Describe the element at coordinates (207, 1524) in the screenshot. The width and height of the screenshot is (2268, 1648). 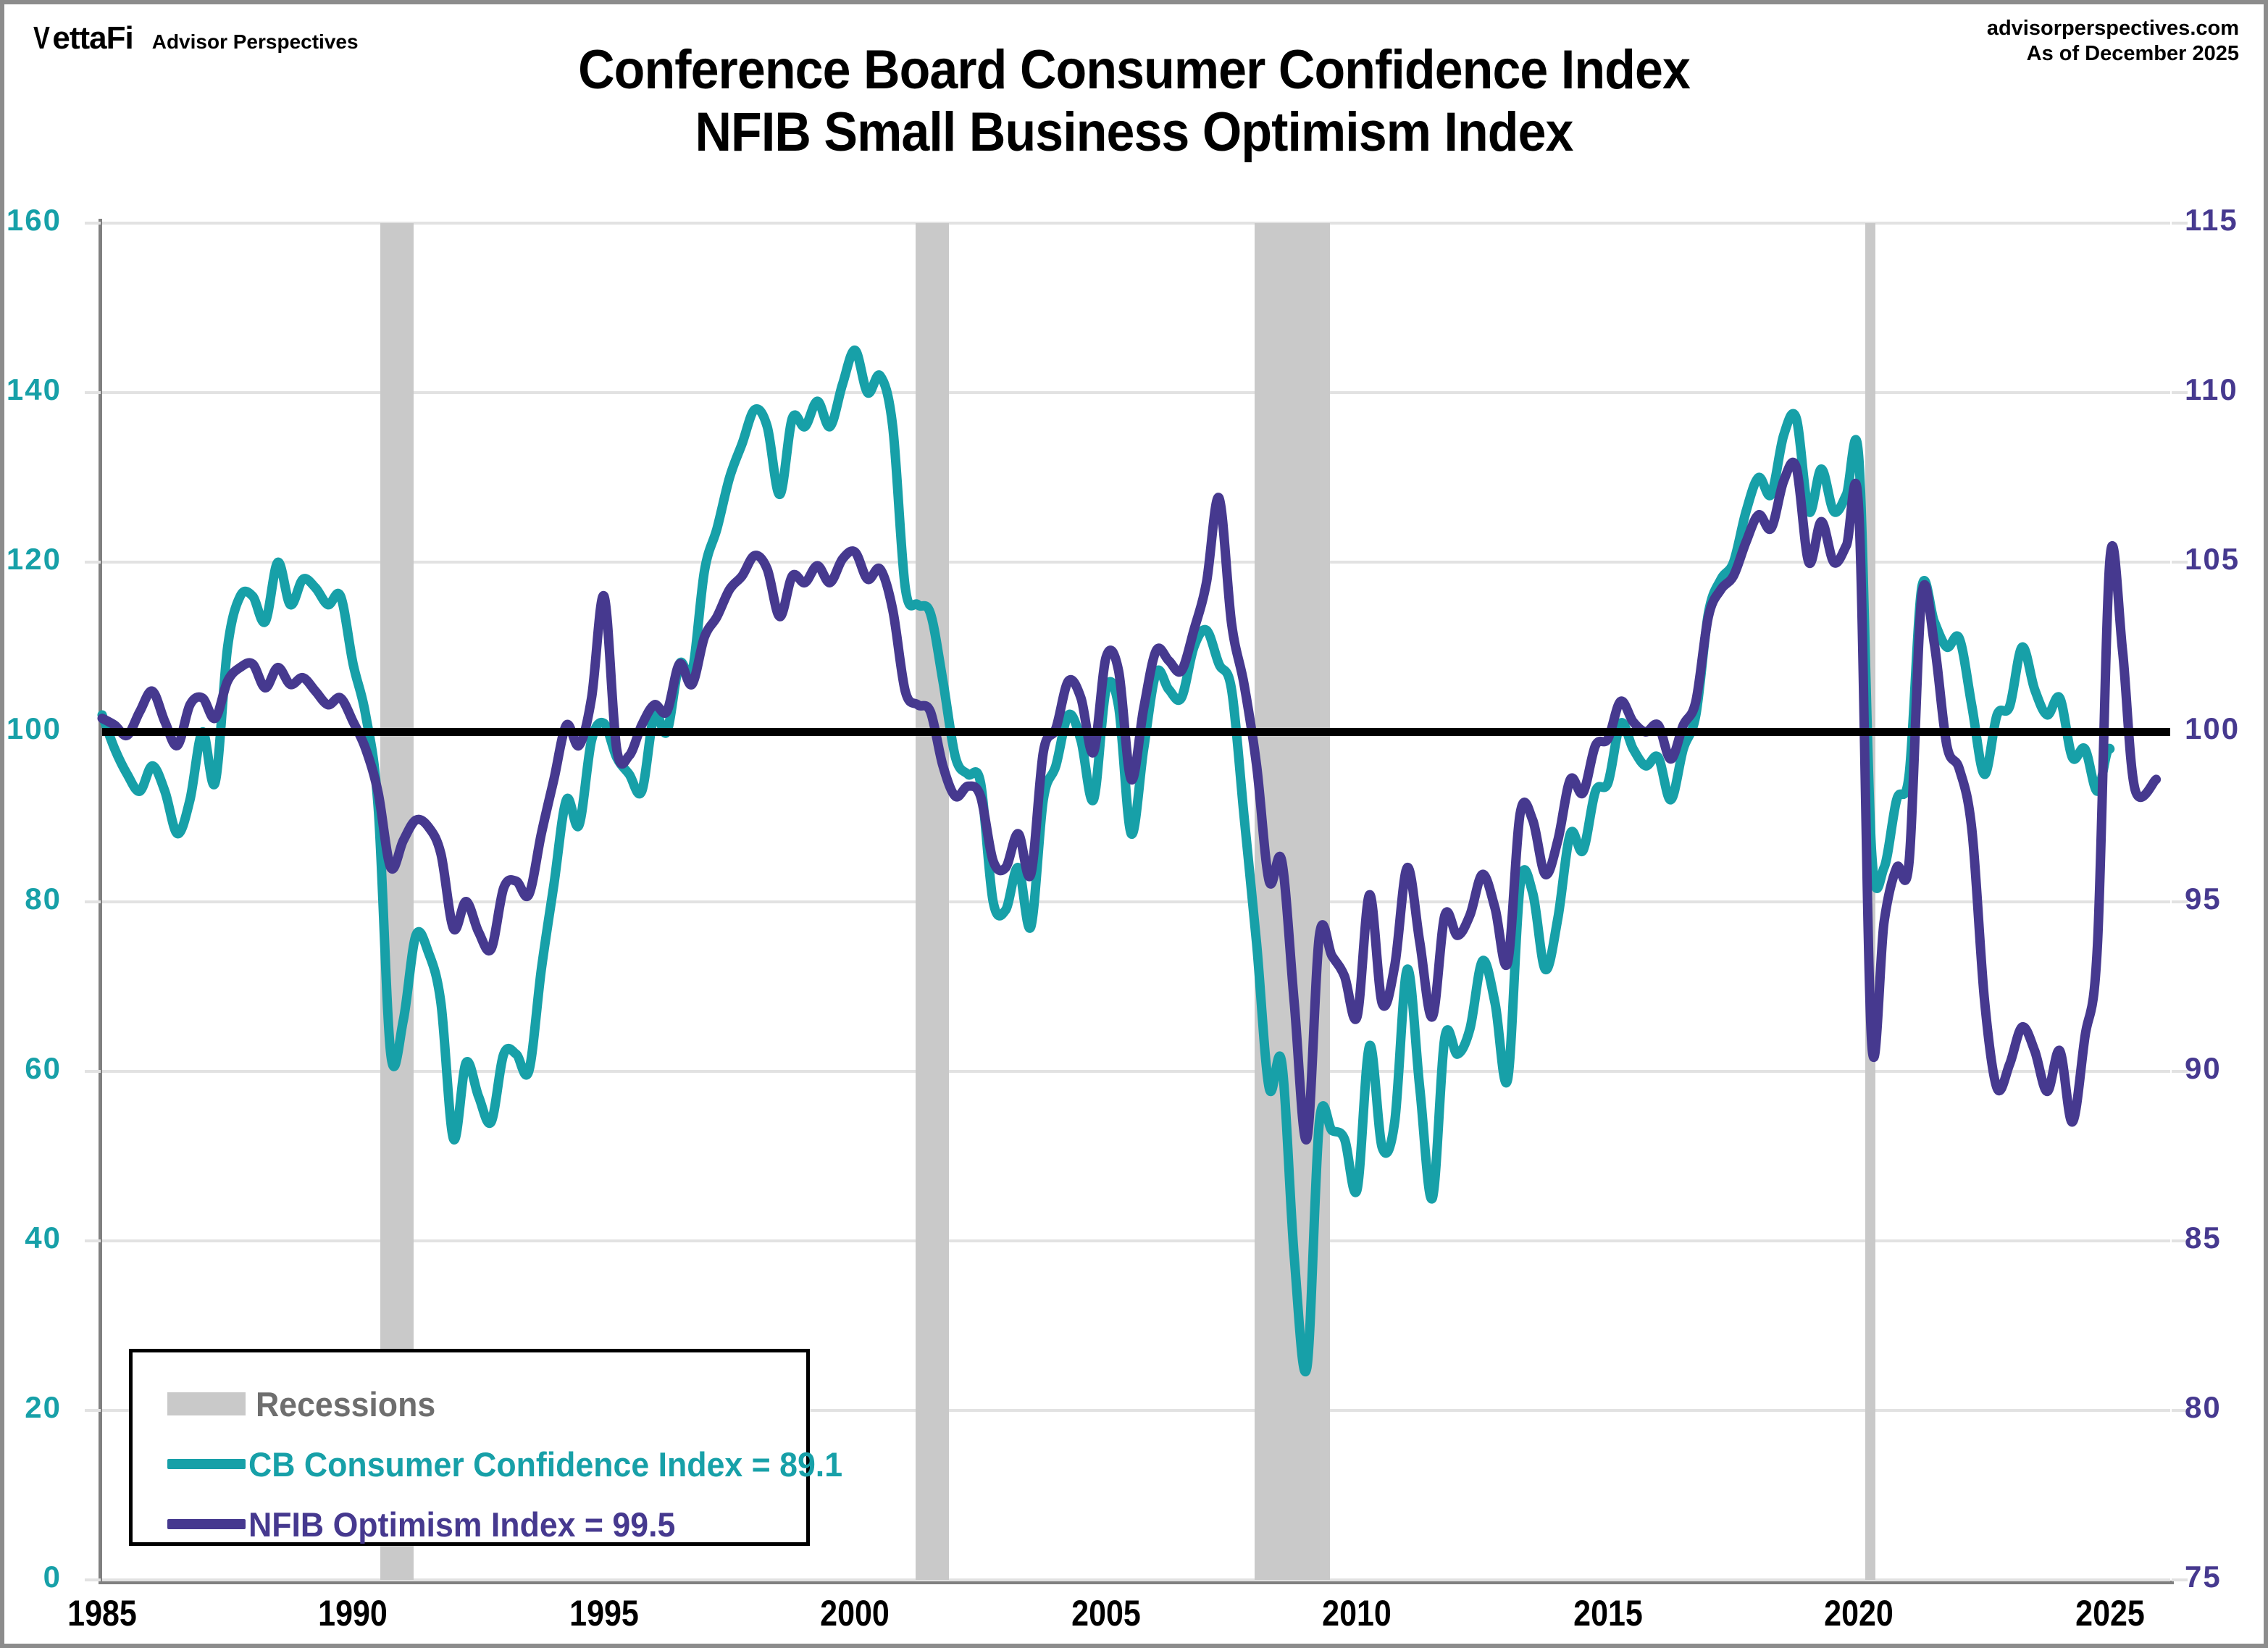
I see `nfib-line-swatch-icon` at that location.